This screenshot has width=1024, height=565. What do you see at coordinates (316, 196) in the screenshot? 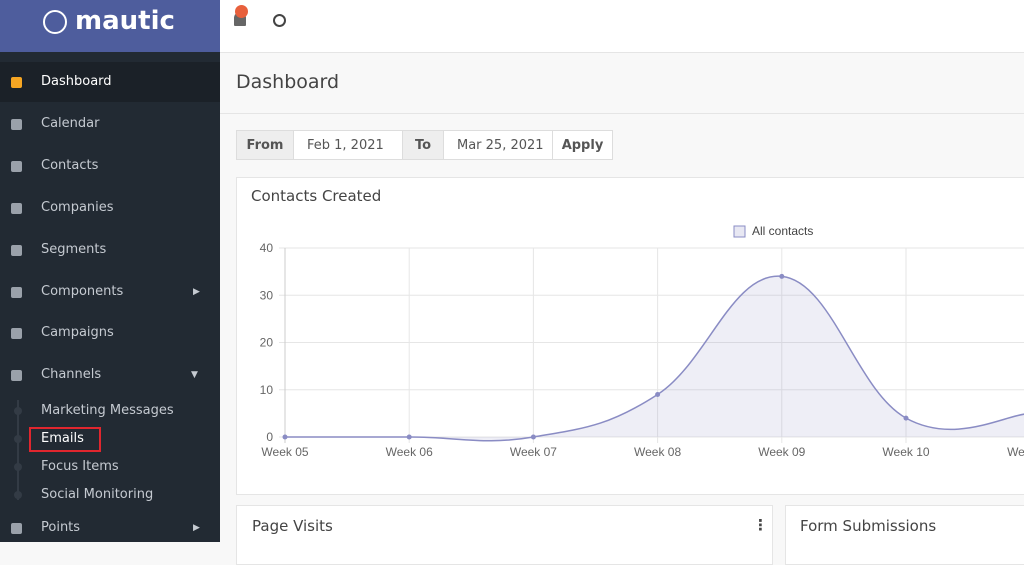
I see `chart-title: Contacts Created` at bounding box center [316, 196].